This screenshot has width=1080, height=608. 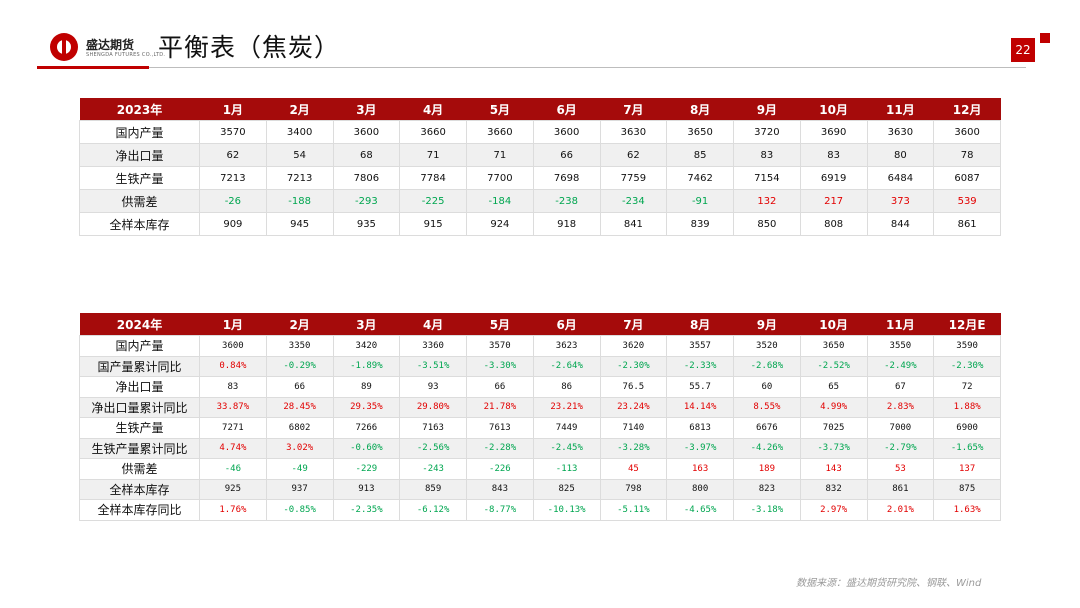 What do you see at coordinates (833, 387) in the screenshot?
I see `table-cell: 65` at bounding box center [833, 387].